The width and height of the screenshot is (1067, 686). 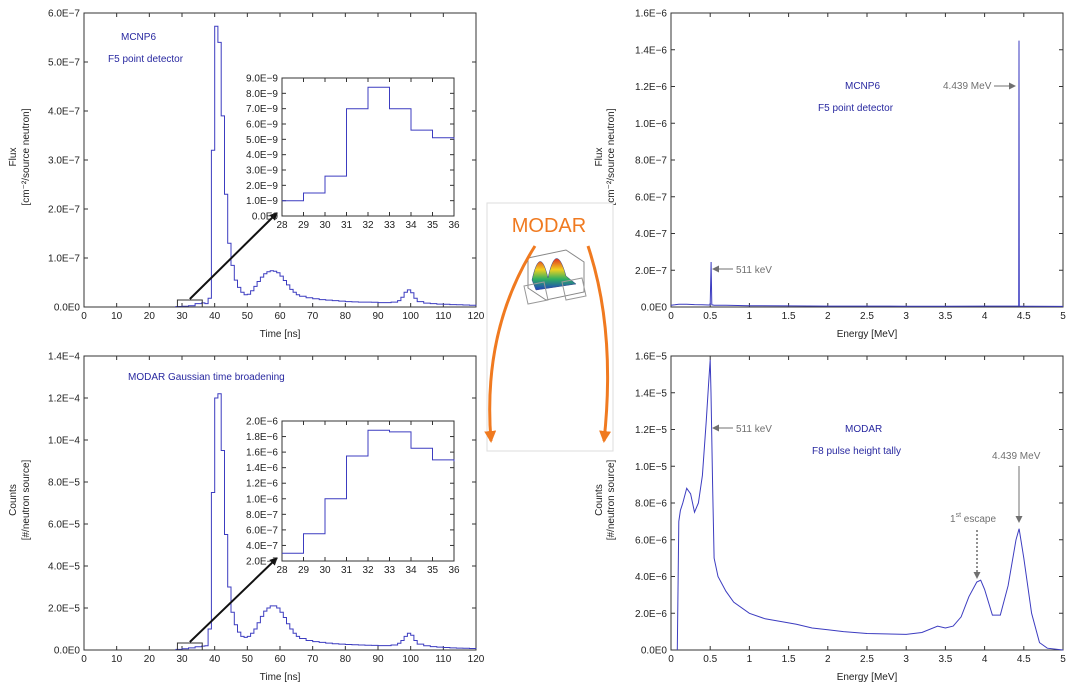 I want to click on inset-y-tick-label: 1.0E−9, so click(x=262, y=201).